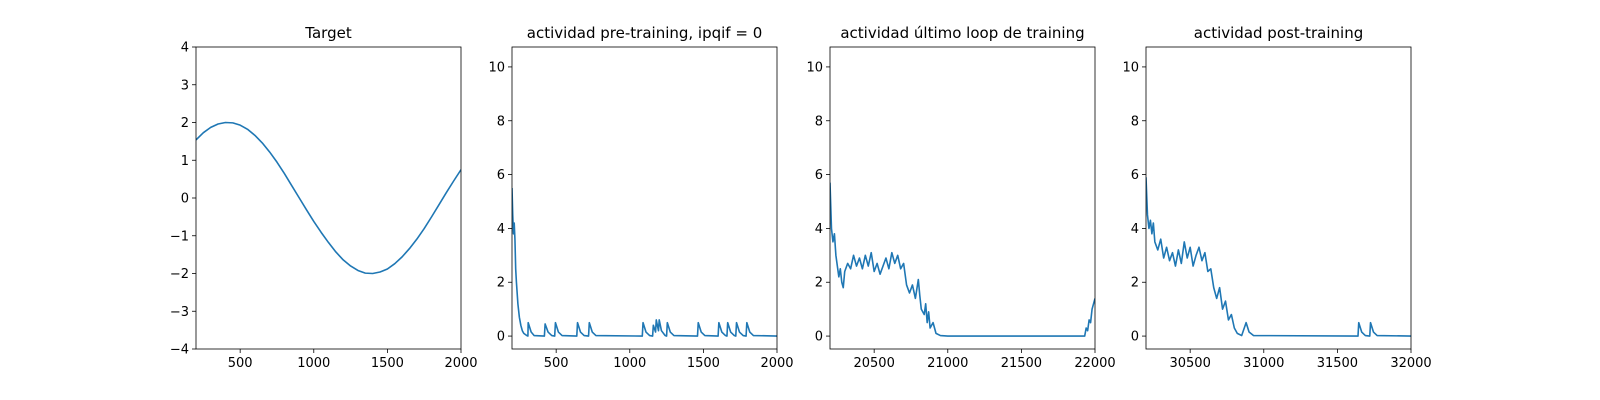  Describe the element at coordinates (1094, 363) in the screenshot. I see `x-tick-label: 22000` at that location.